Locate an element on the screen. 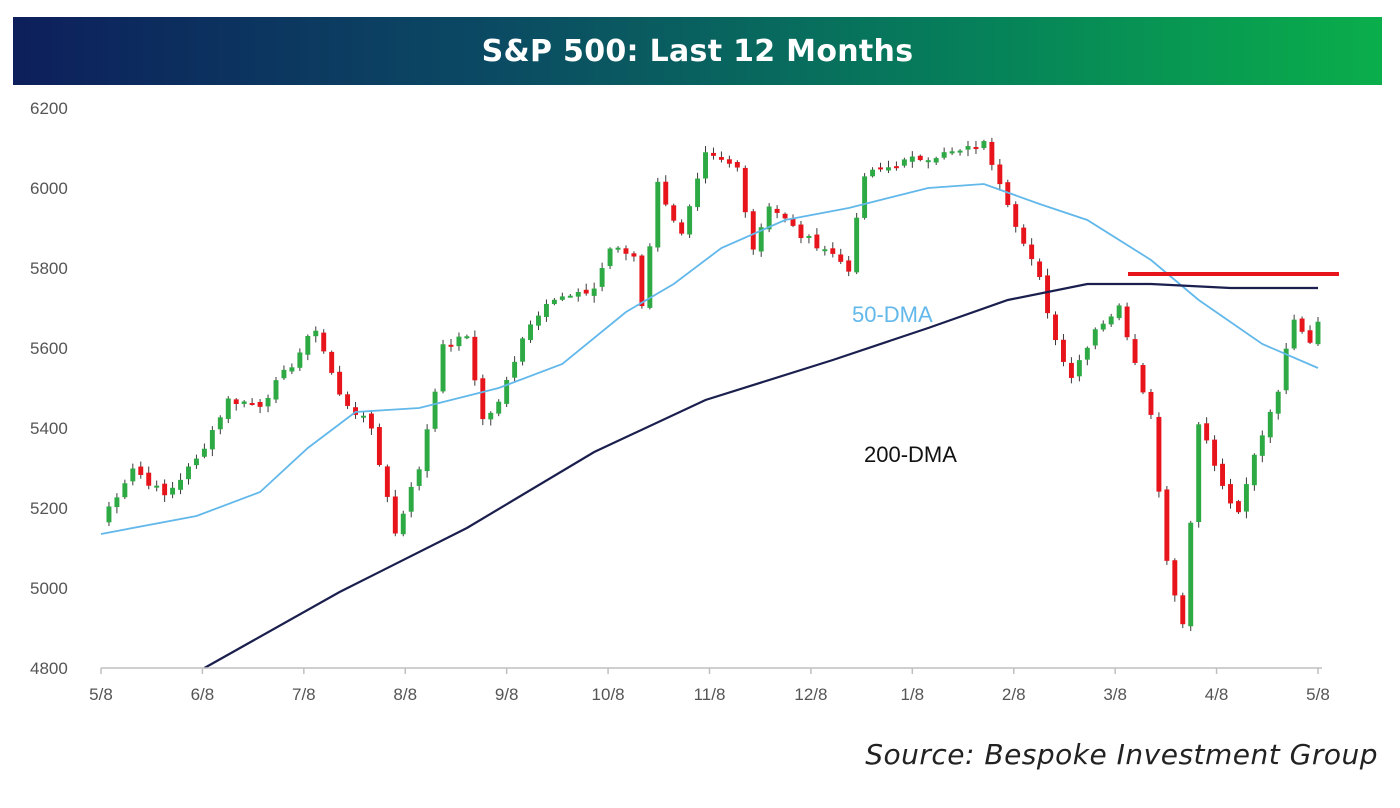 The height and width of the screenshot is (808, 1400). y-tick-label: 5800 is located at coordinates (49, 268).